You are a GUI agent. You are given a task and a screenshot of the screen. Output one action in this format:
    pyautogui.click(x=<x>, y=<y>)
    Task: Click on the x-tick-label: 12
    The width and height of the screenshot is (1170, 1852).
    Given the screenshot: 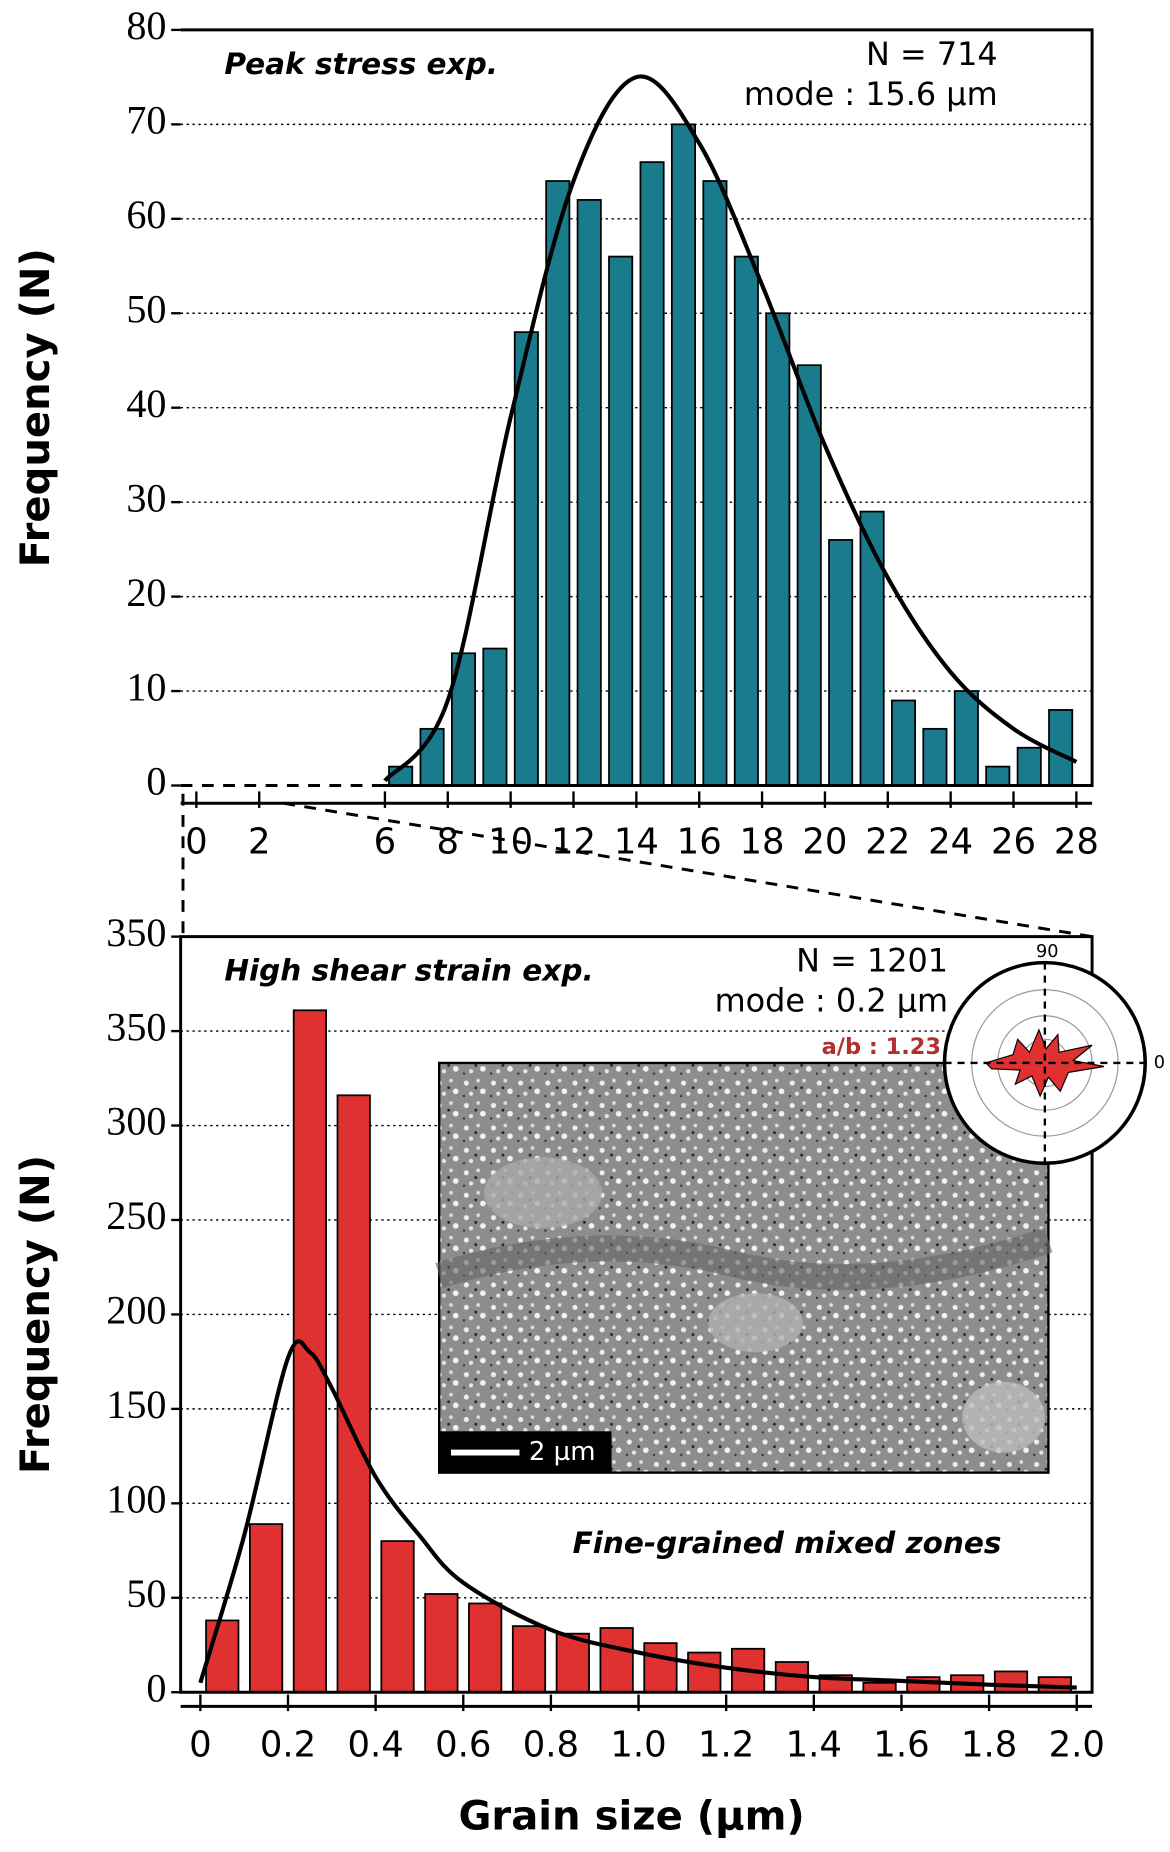 What is the action you would take?
    pyautogui.click(x=573, y=841)
    